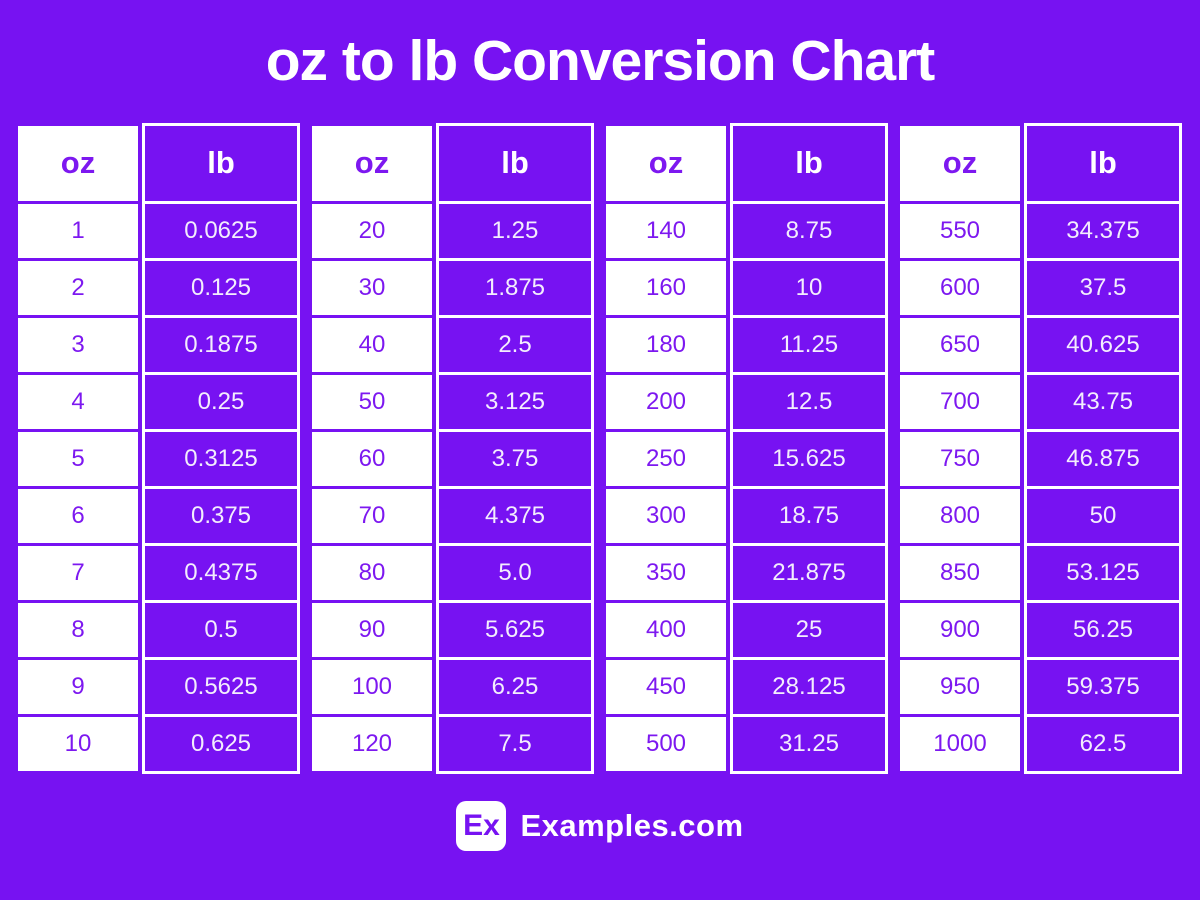 The image size is (1200, 900). What do you see at coordinates (1103, 400) in the screenshot?
I see `lb-value-cell: 43.75` at bounding box center [1103, 400].